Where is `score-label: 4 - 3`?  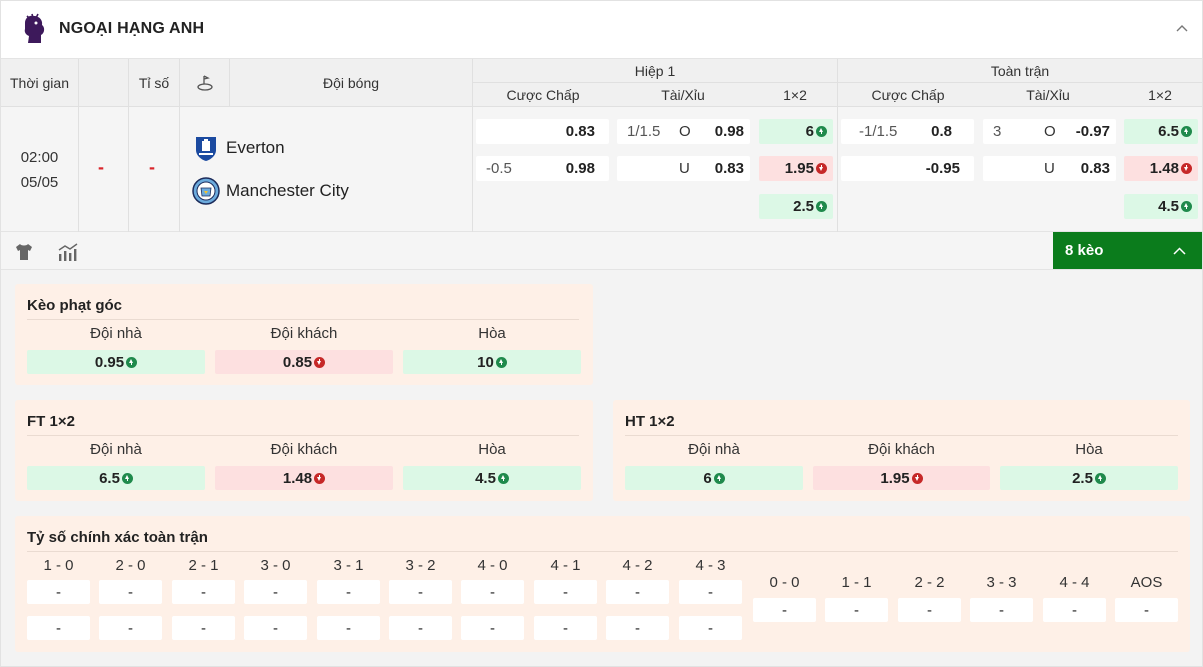 score-label: 4 - 3 is located at coordinates (710, 565).